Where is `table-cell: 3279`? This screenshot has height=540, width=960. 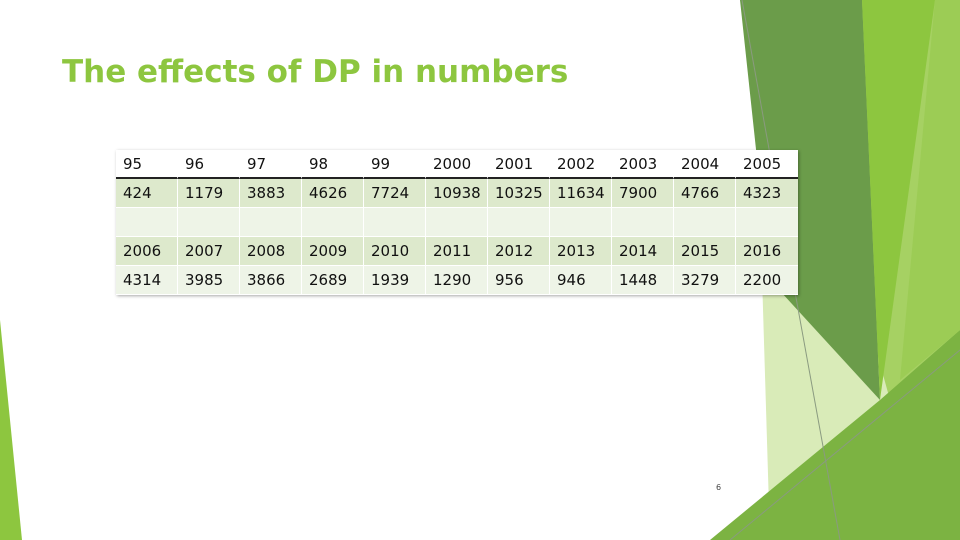 table-cell: 3279 is located at coordinates (705, 280).